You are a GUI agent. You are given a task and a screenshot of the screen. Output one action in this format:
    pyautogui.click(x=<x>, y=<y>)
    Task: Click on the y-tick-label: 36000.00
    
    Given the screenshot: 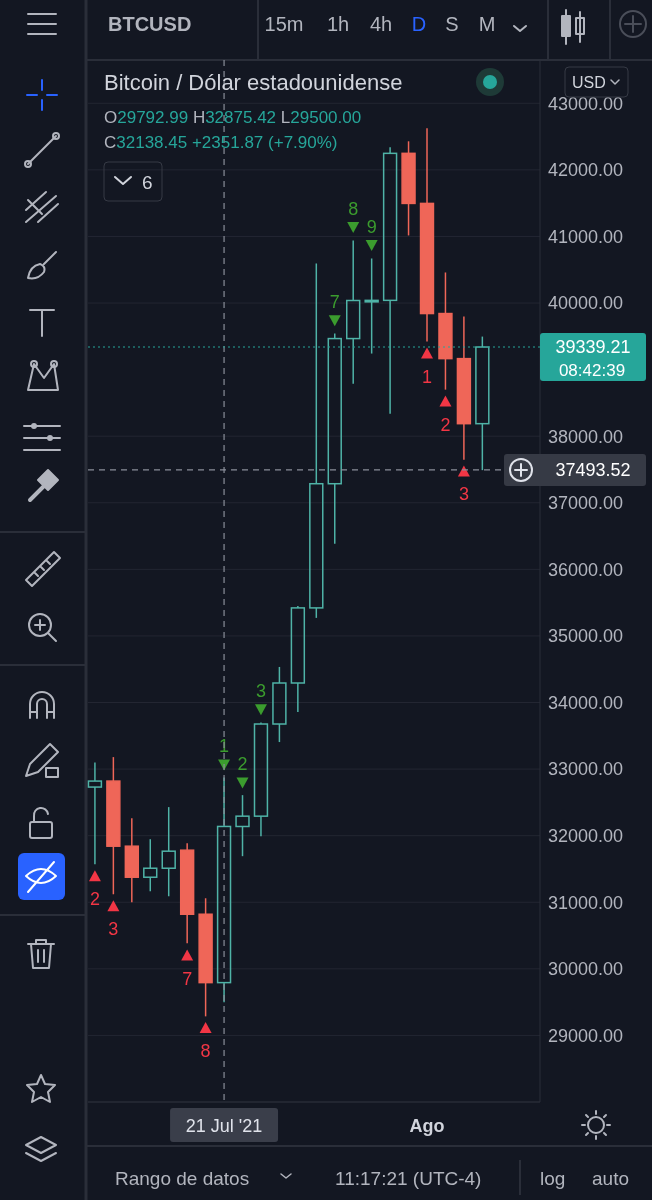 What is the action you would take?
    pyautogui.click(x=586, y=569)
    